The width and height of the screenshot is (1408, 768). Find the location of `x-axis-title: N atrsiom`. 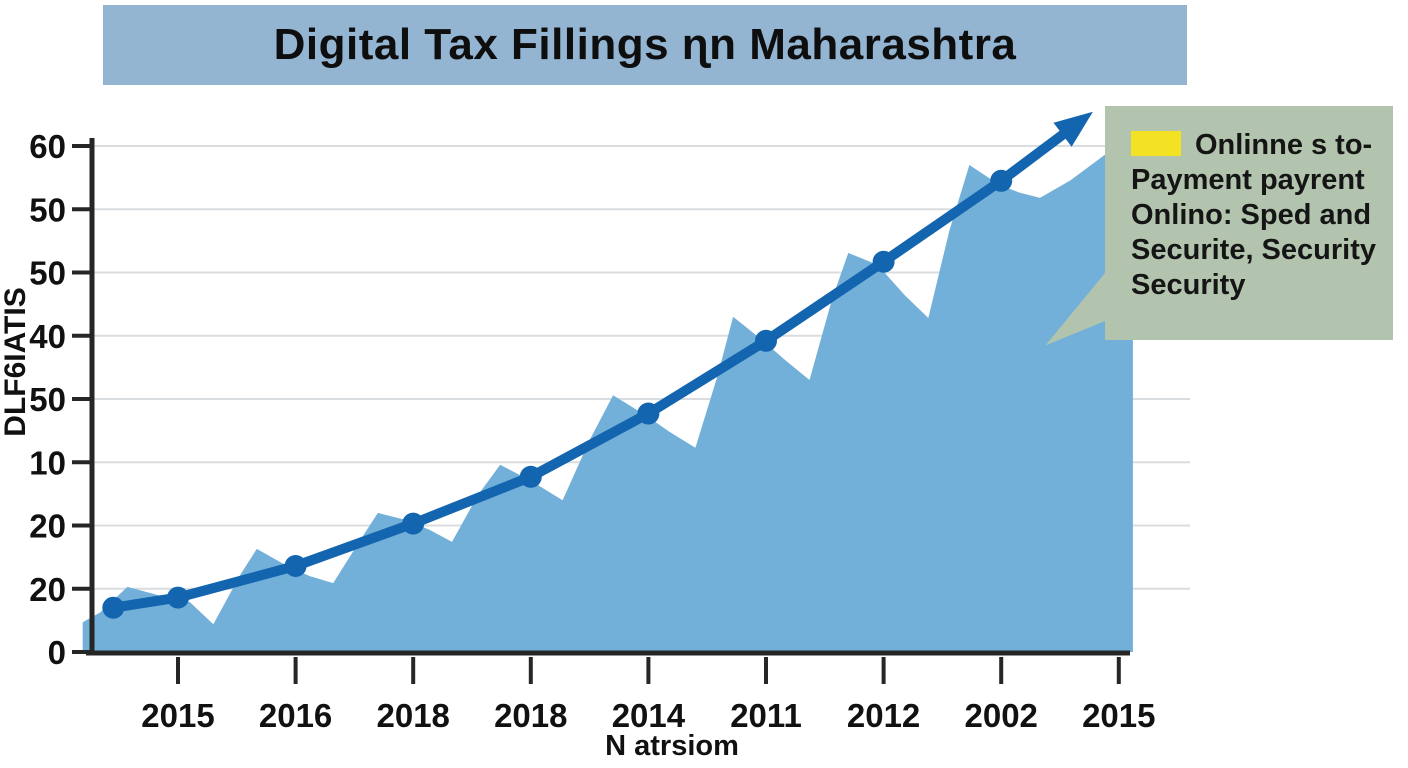

x-axis-title: N atrsiom is located at coordinates (672, 746).